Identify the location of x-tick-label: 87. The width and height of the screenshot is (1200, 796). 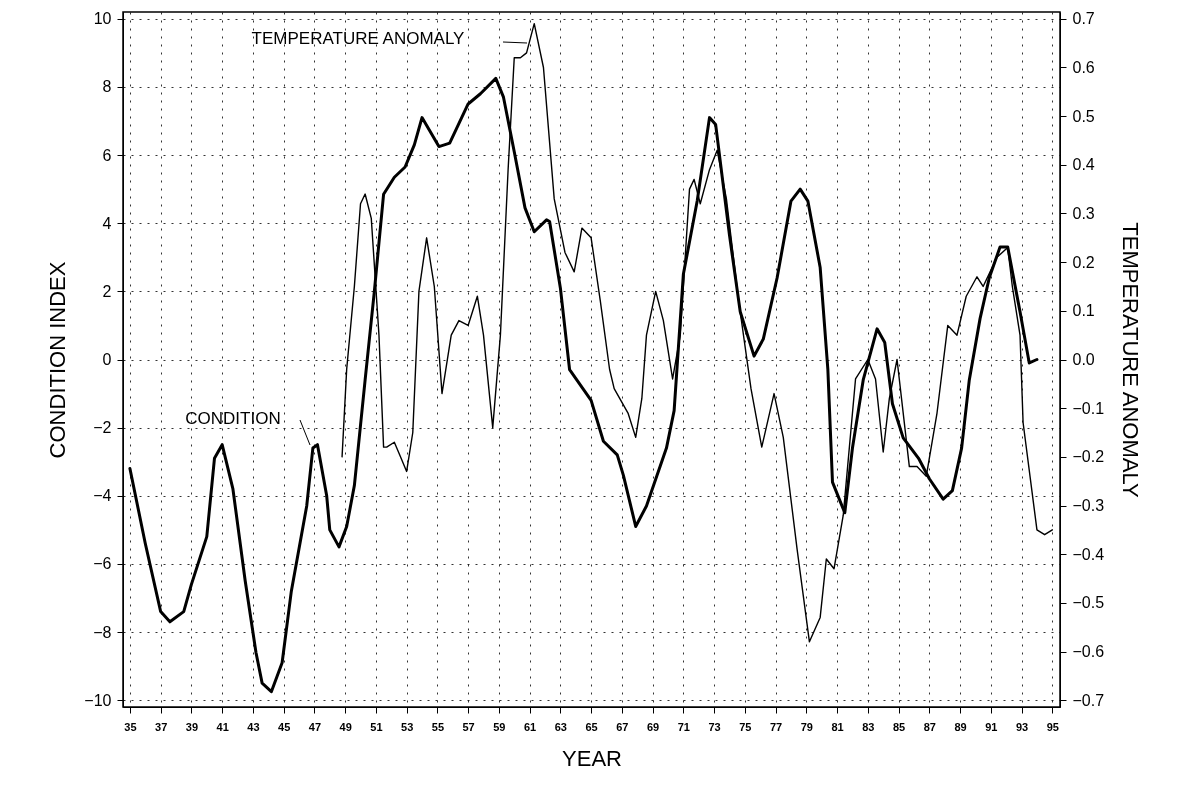
(929, 726).